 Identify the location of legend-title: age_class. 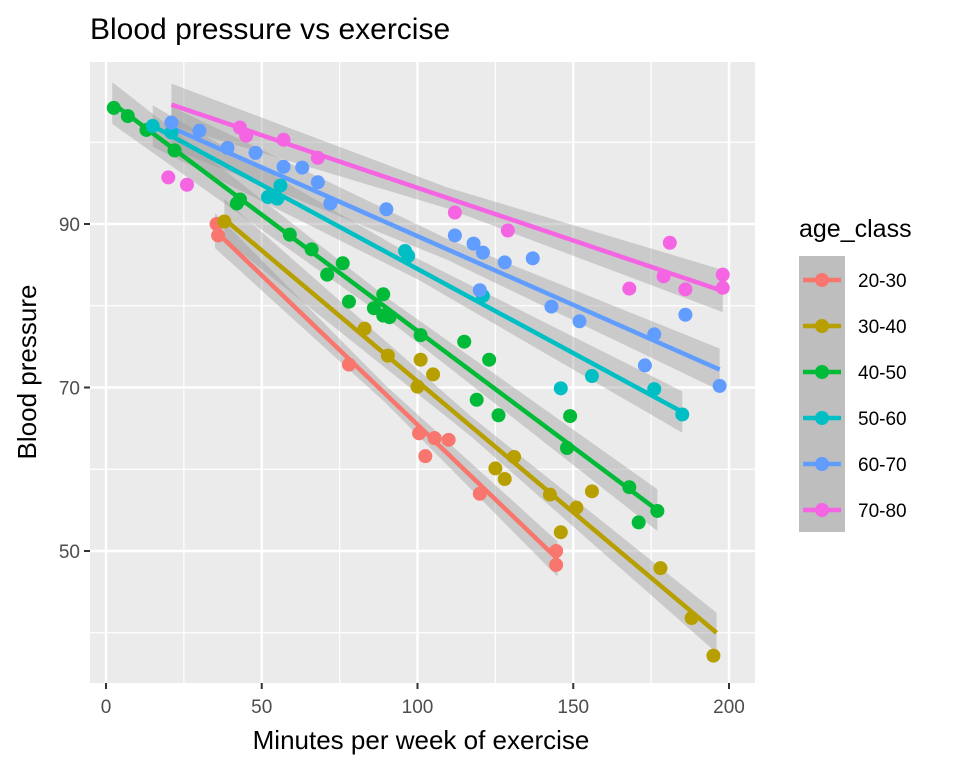
(855, 229).